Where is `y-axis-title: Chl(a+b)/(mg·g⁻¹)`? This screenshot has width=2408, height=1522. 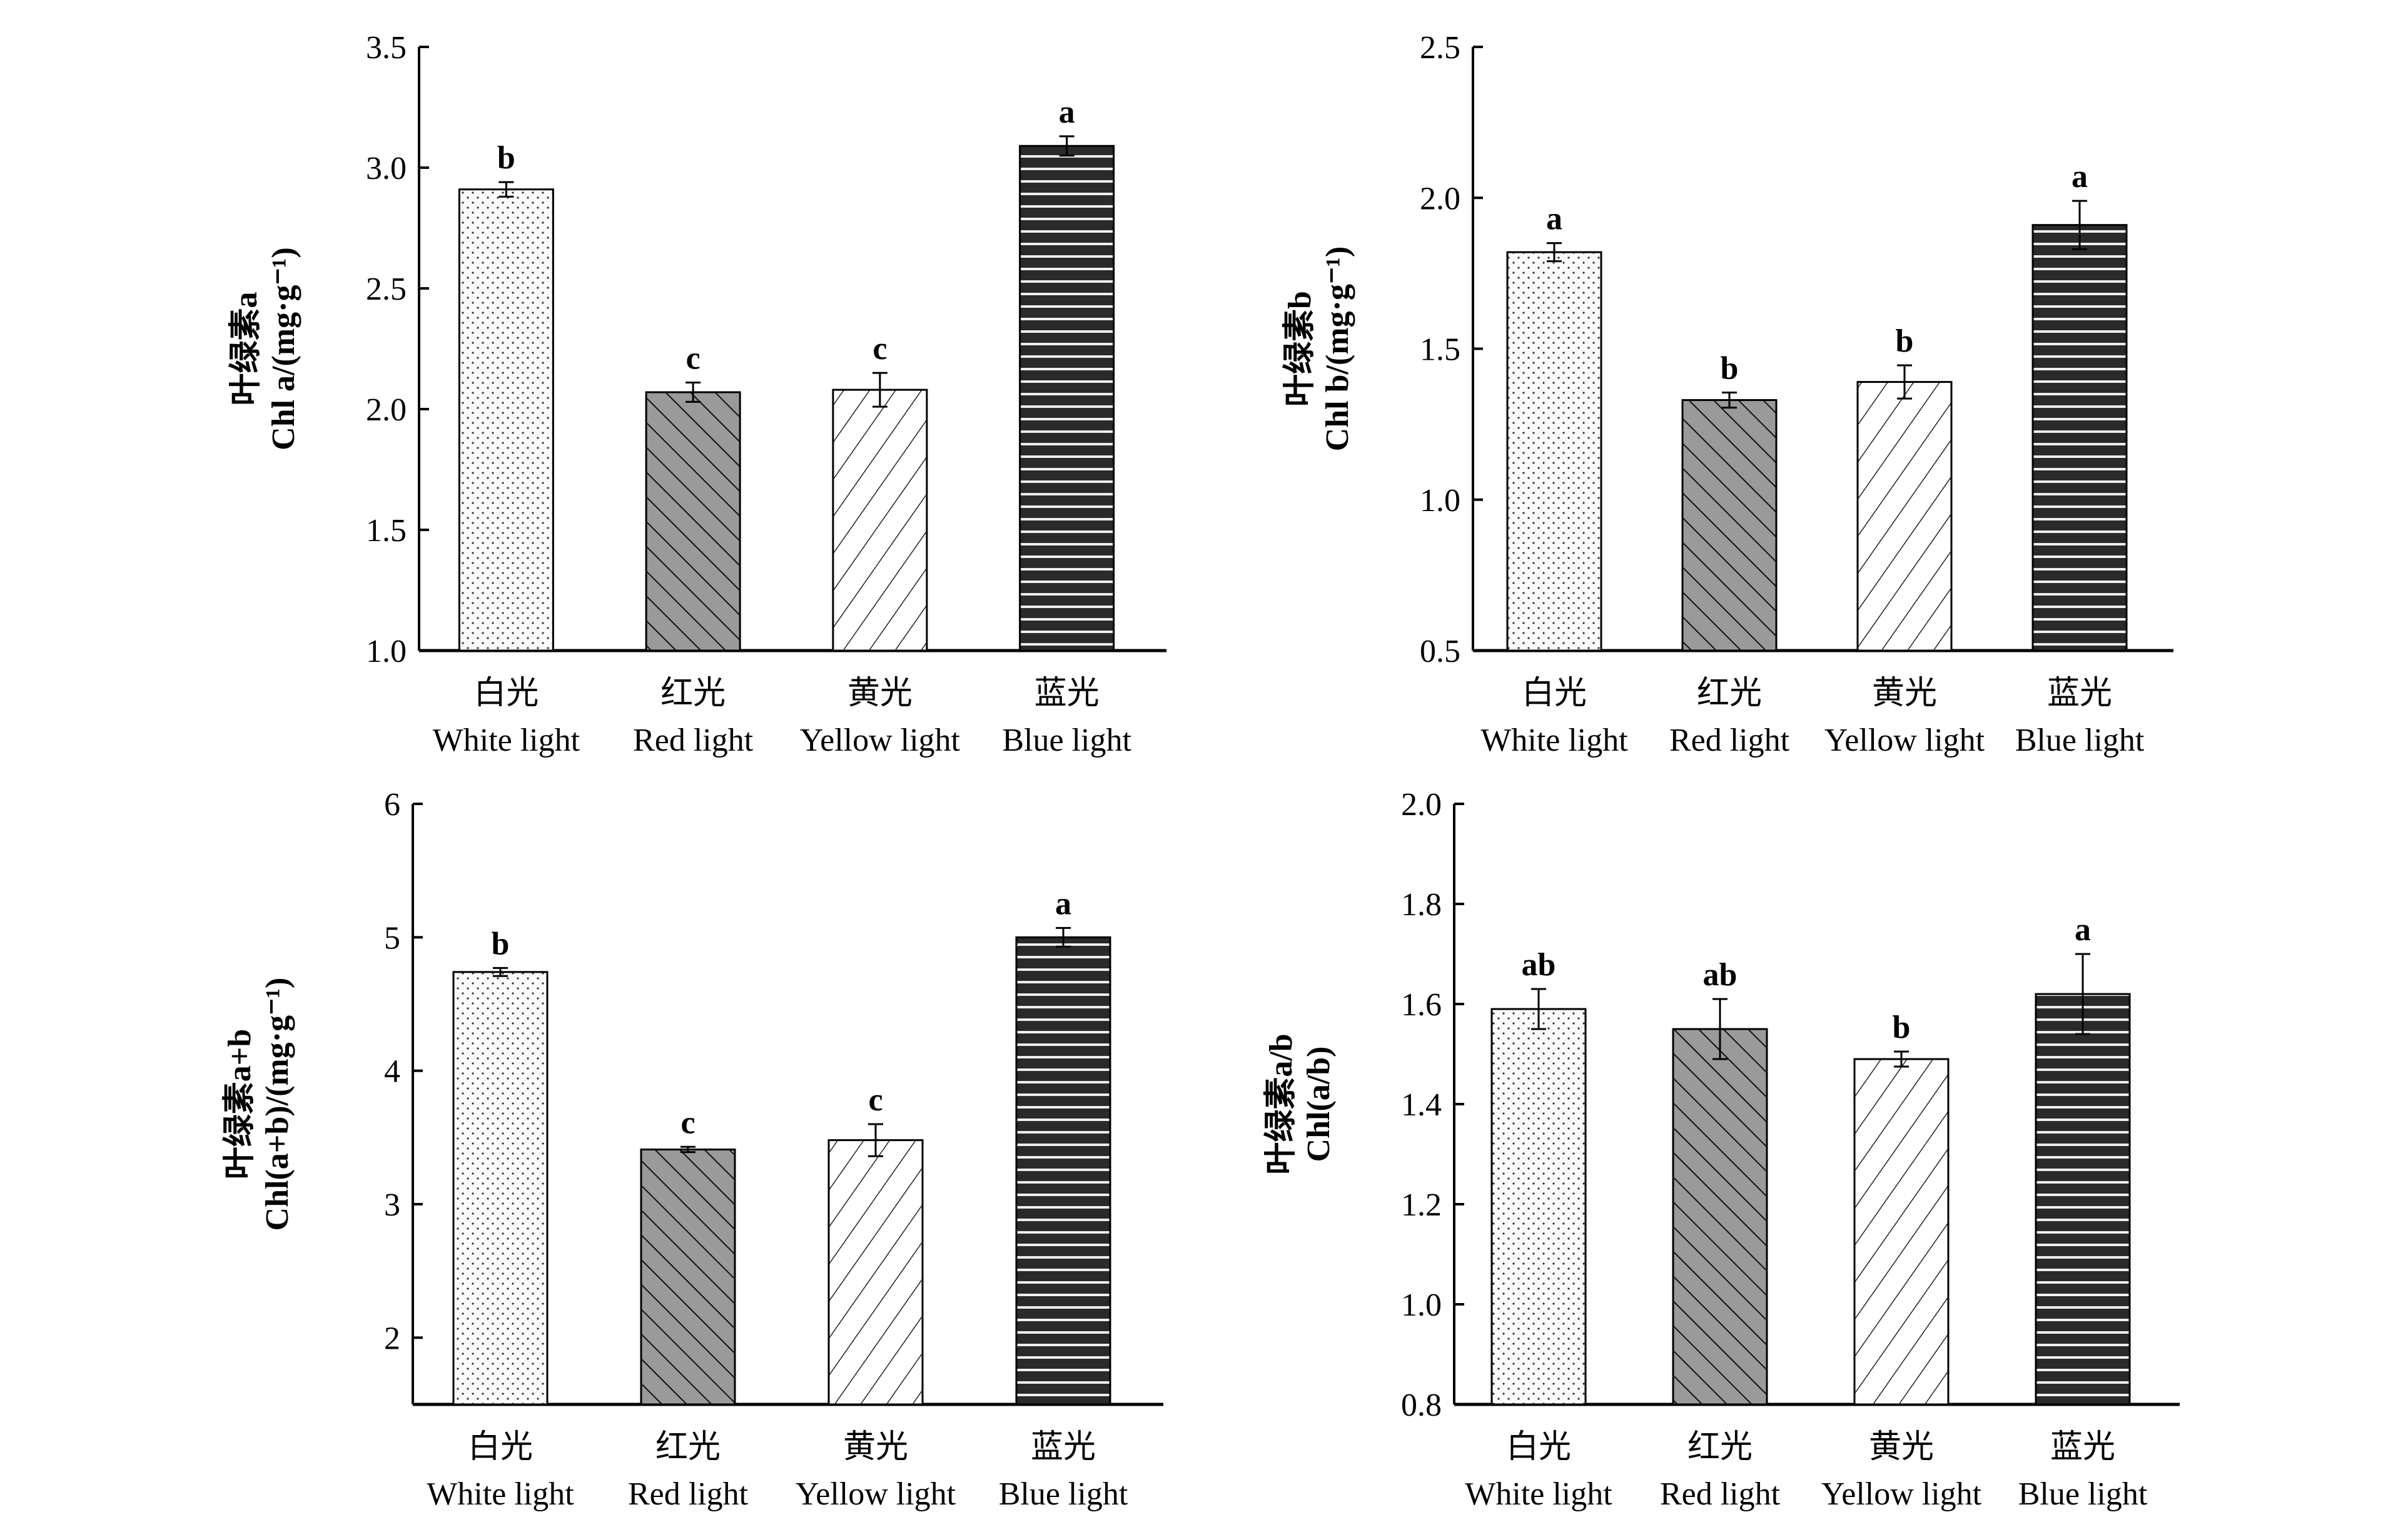 y-axis-title: Chl(a+b)/(mg·g⁻¹) is located at coordinates (277, 1104).